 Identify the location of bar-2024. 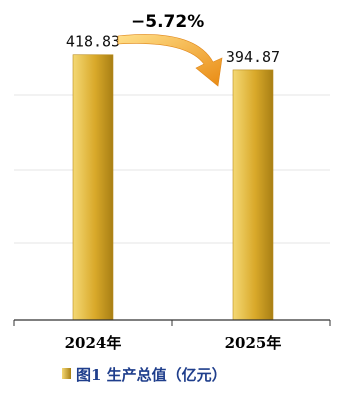
(93, 187).